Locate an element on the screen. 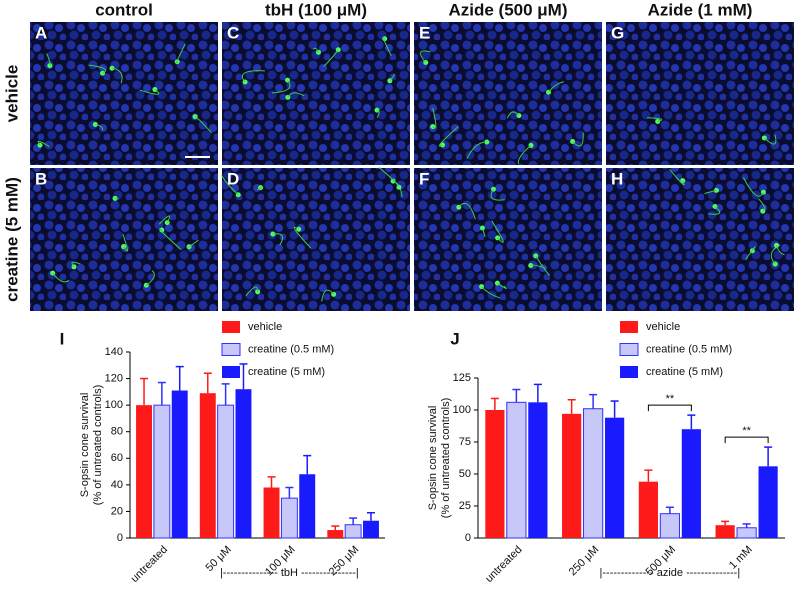 This screenshot has width=800, height=611. y-tick-label: 60 is located at coordinates (117, 458).